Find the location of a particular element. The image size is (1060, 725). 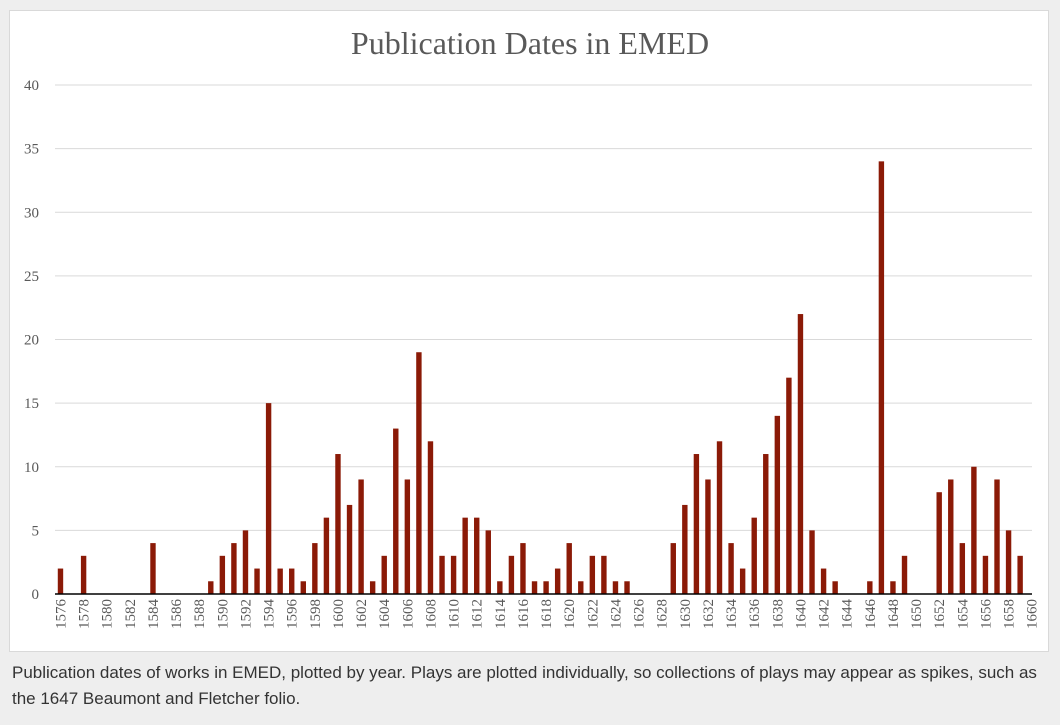

y-tick-label: 30 is located at coordinates (31, 213).